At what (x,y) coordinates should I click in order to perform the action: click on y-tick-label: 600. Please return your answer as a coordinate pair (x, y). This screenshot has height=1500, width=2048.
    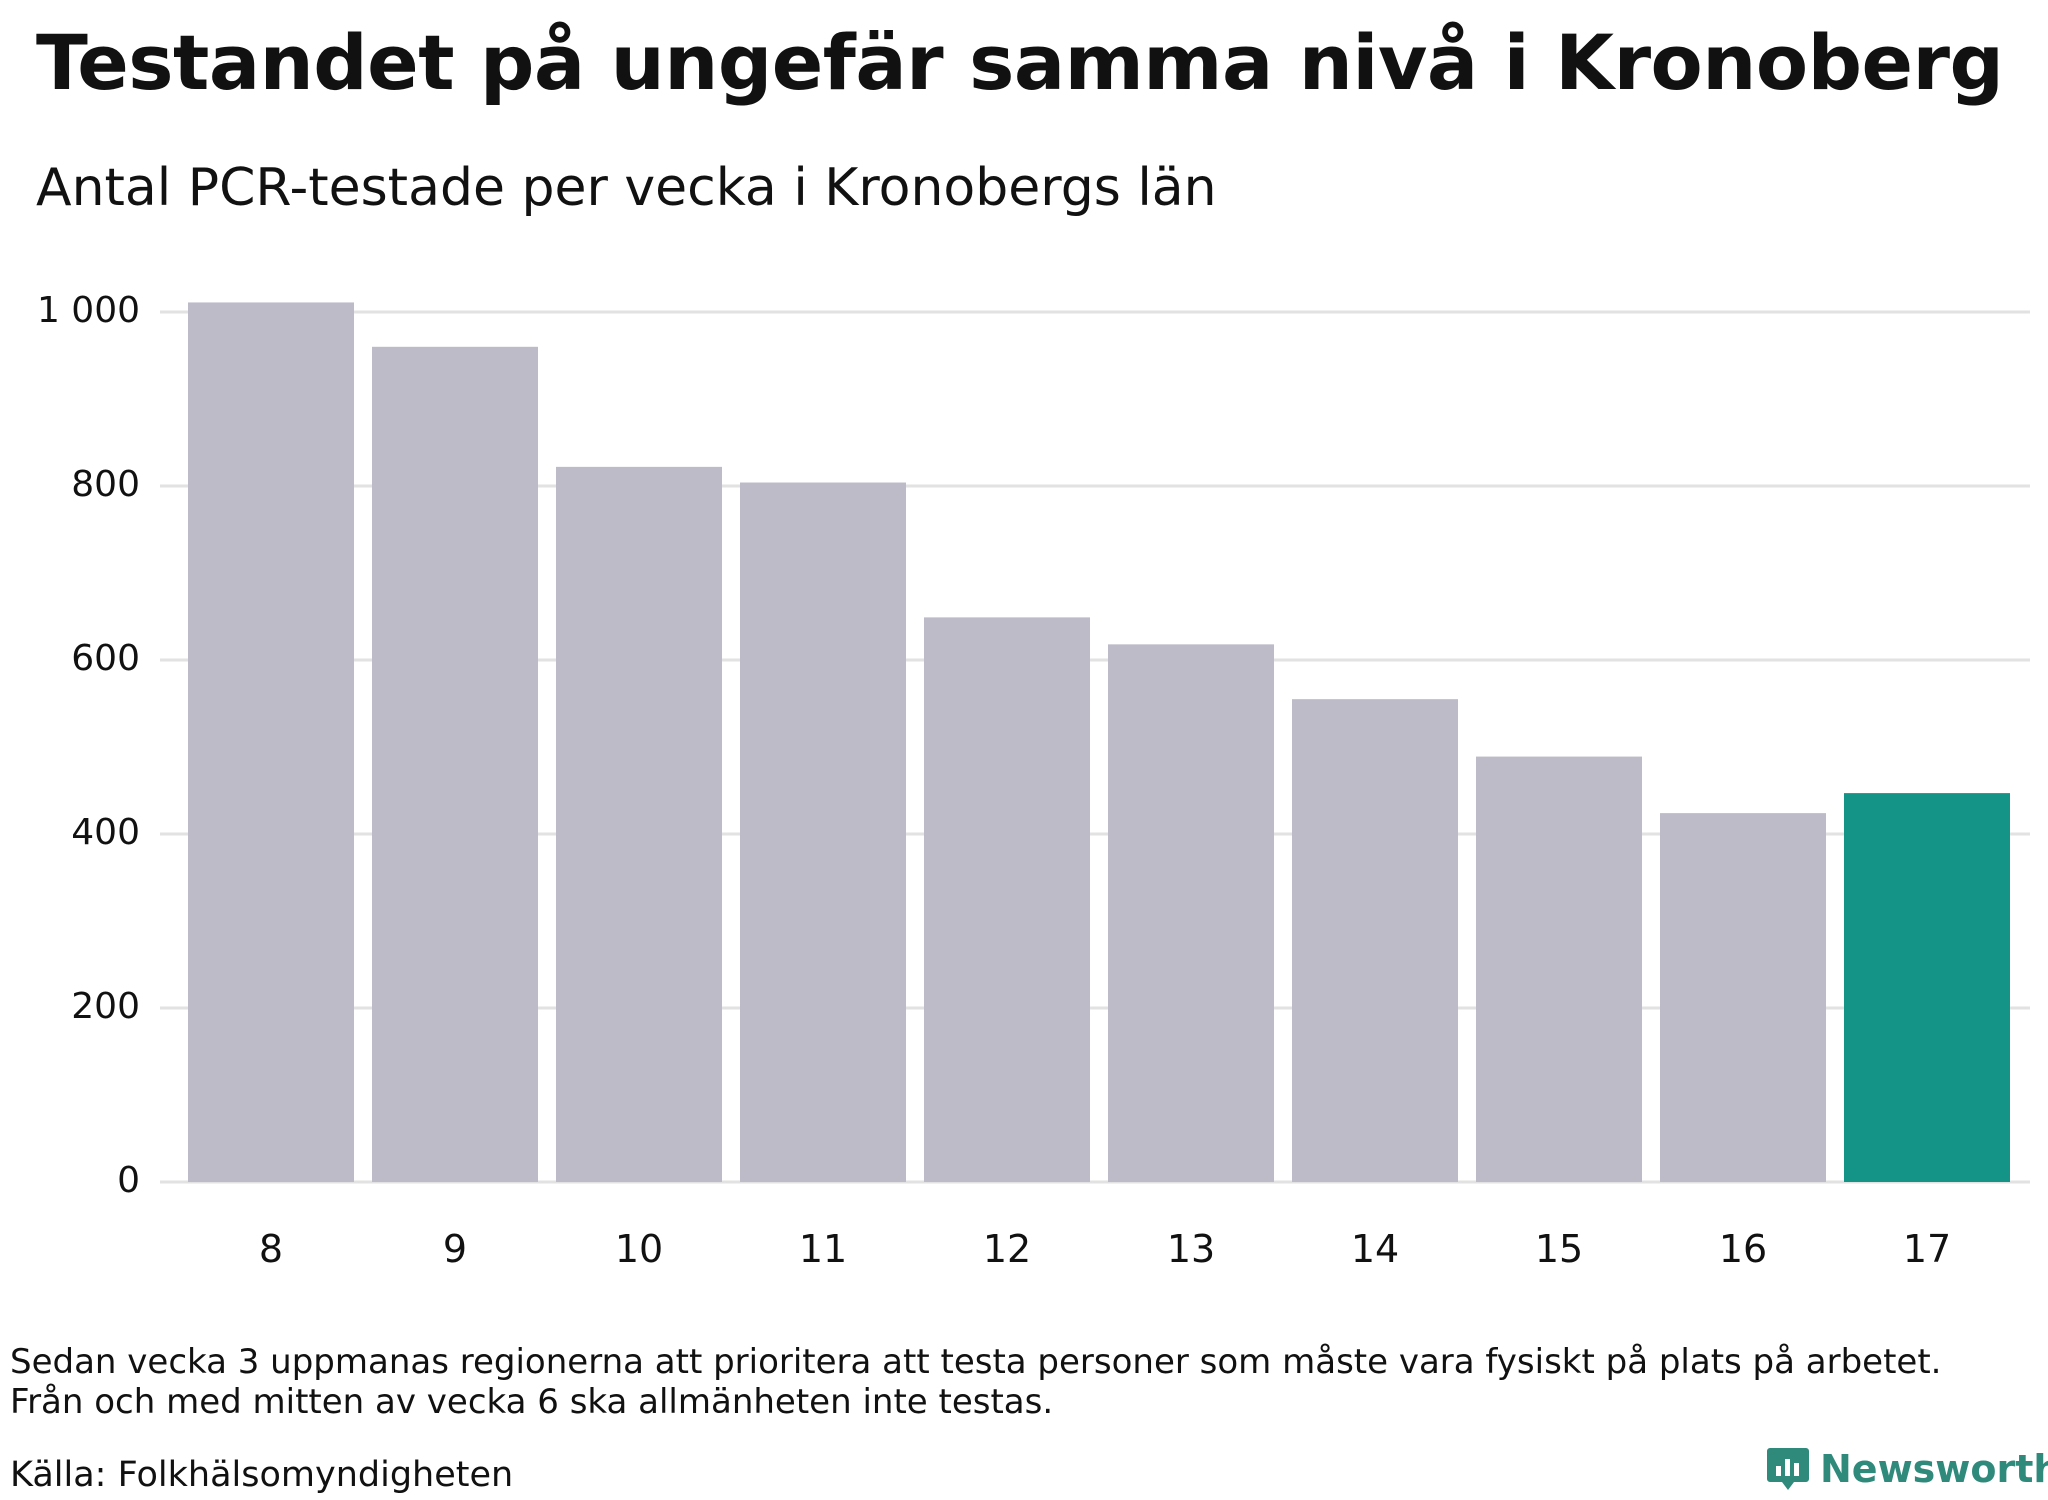
    Looking at the image, I should click on (105, 658).